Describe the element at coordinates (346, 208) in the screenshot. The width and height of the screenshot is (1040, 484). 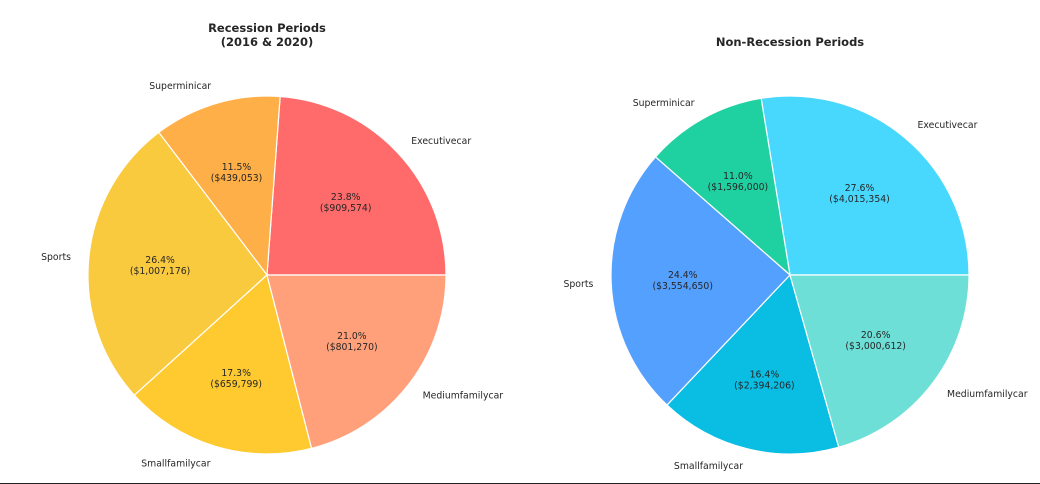
I see `value-label: ($909,574)` at that location.